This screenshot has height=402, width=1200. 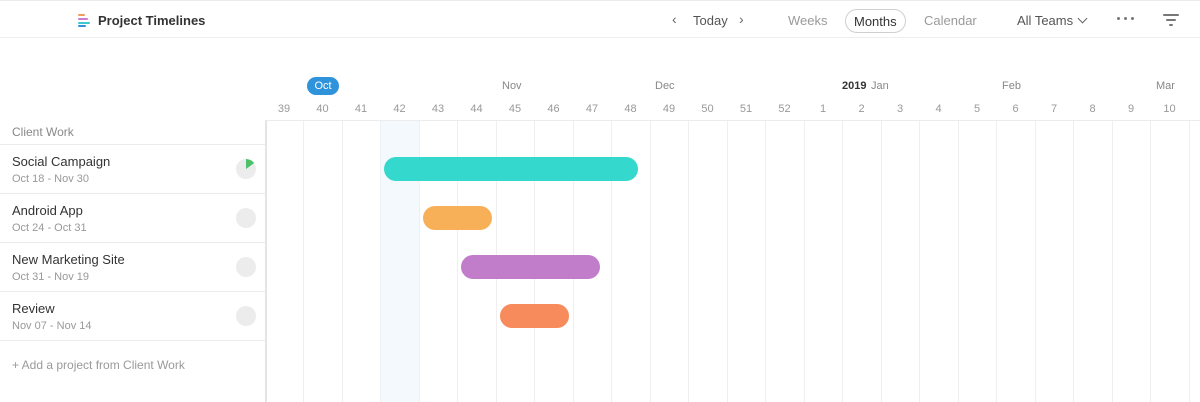 I want to click on year-label: 2019, so click(x=854, y=86).